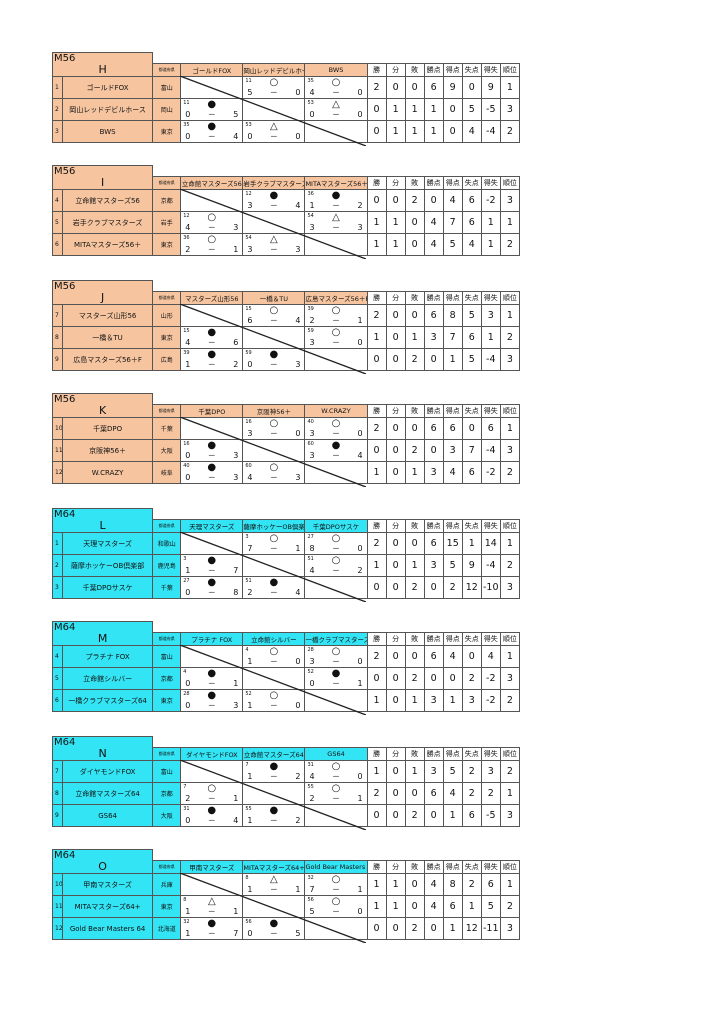  Describe the element at coordinates (298, 933) in the screenshot. I see `score-against: 5` at that location.